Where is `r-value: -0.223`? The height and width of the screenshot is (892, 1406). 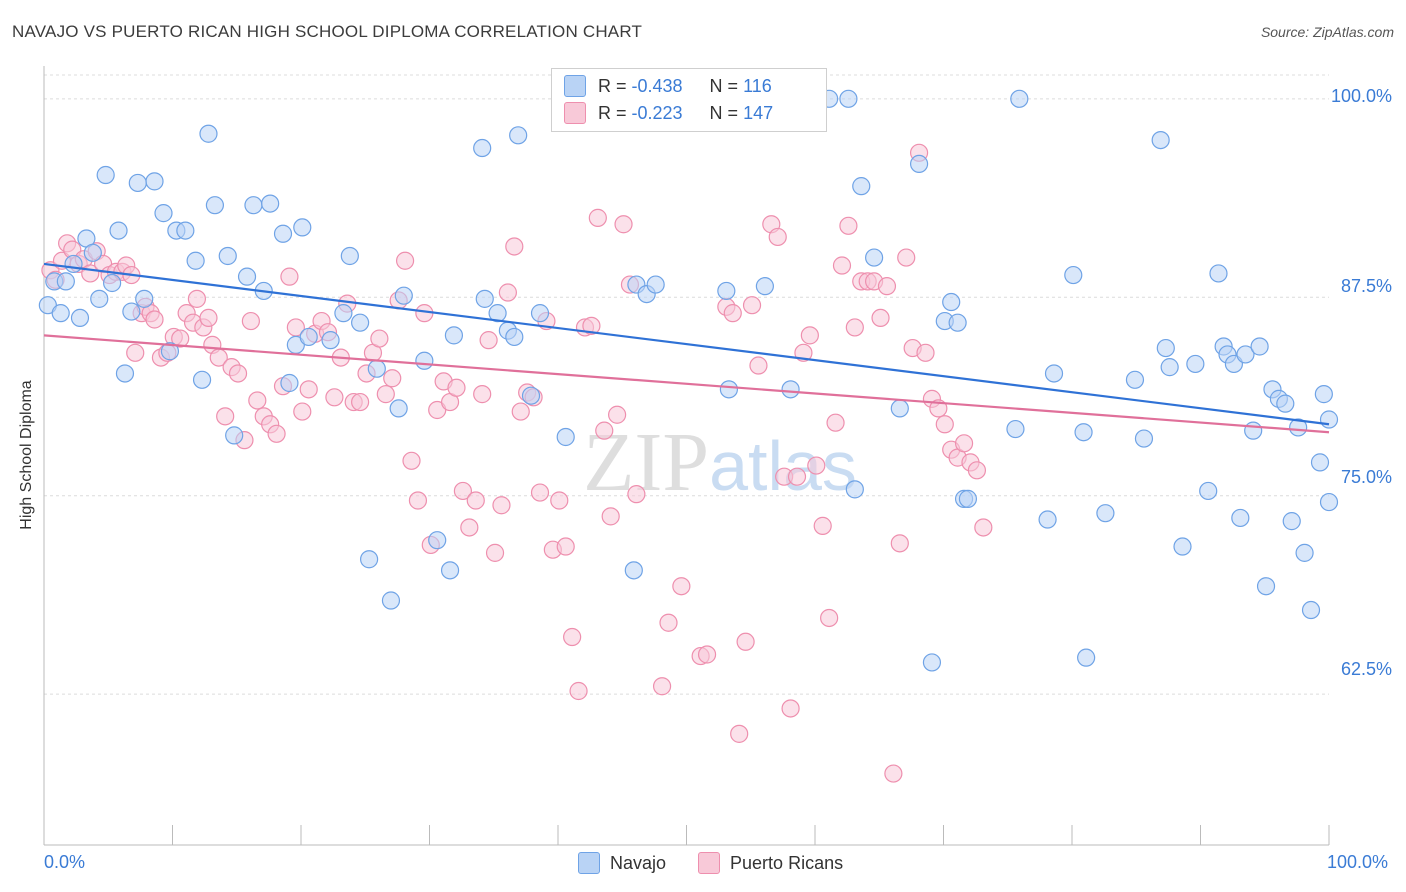
r-value: -0.223 is located at coordinates (657, 112).